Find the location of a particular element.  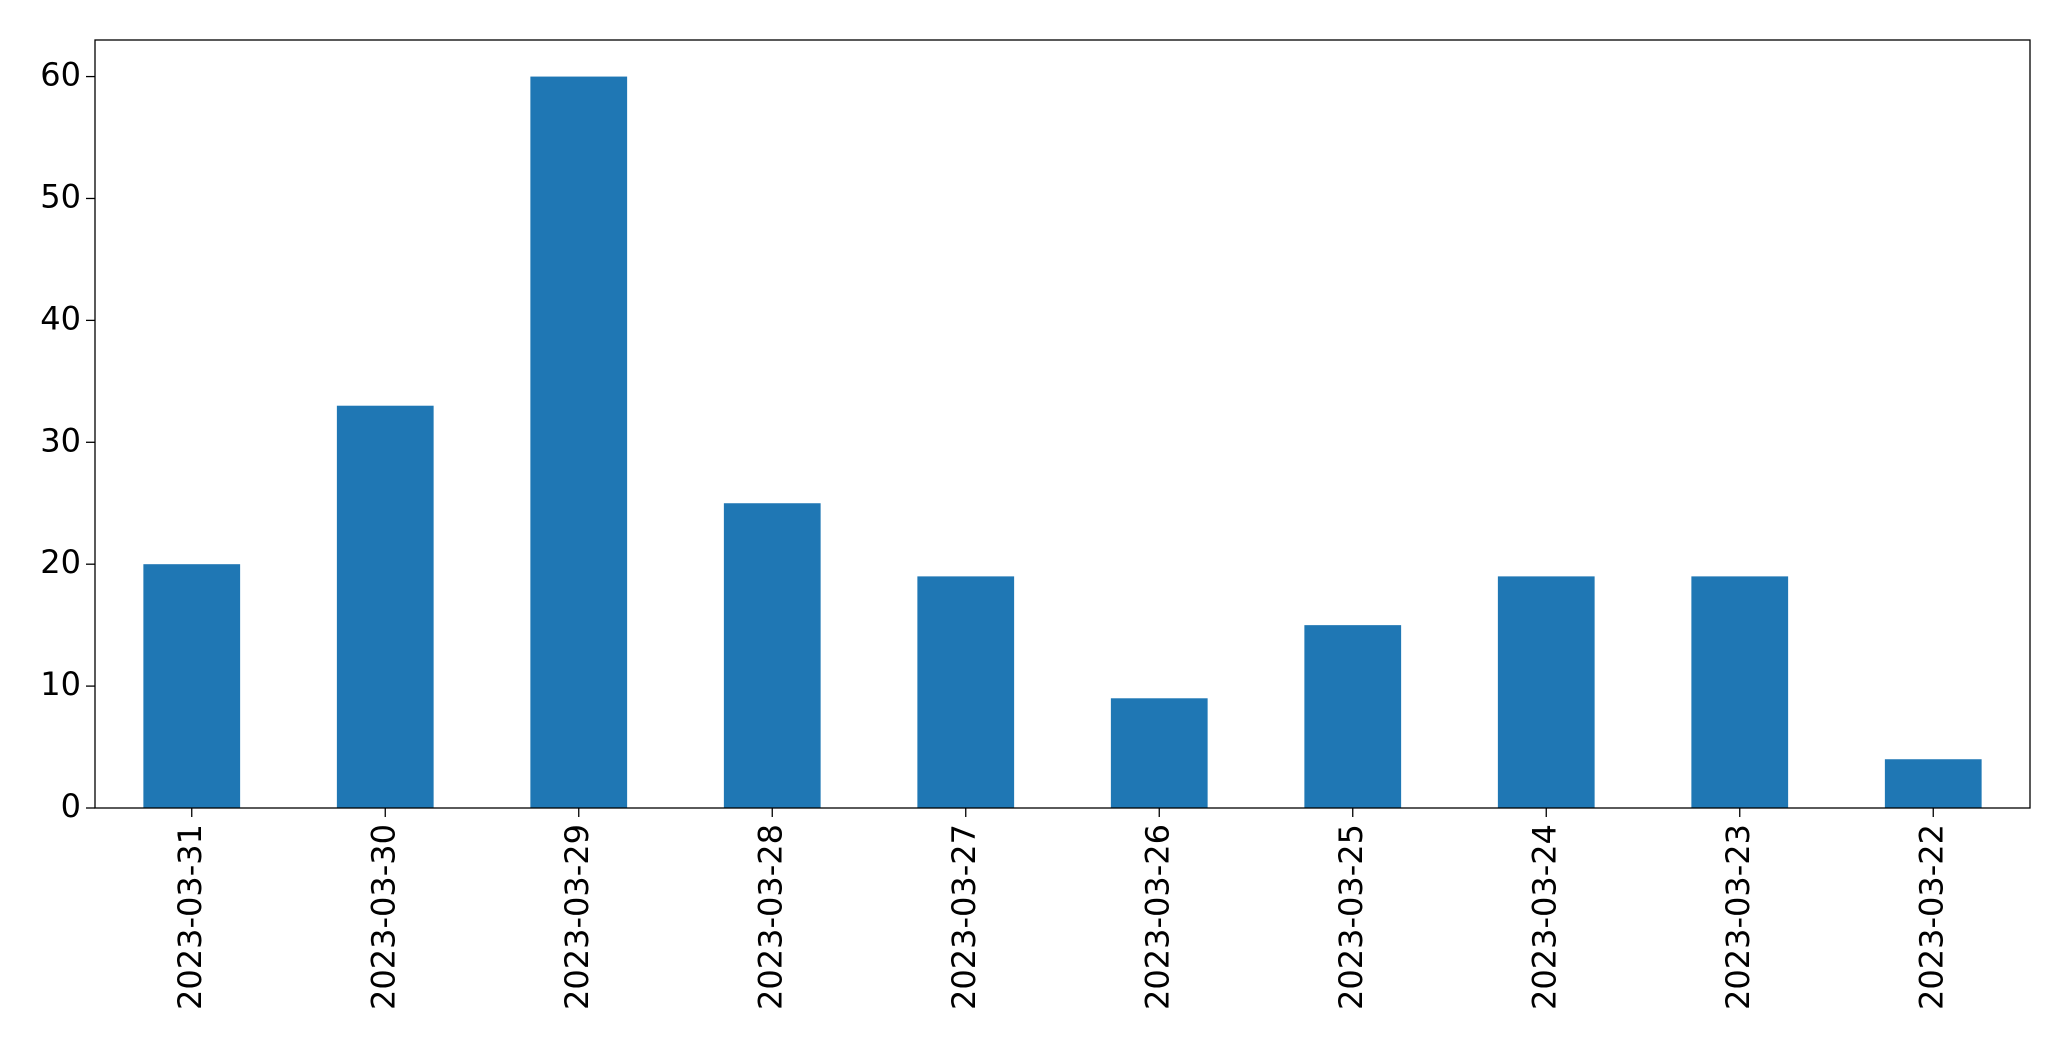

x-tick-label: 2023-03-26 is located at coordinates (1157, 917).